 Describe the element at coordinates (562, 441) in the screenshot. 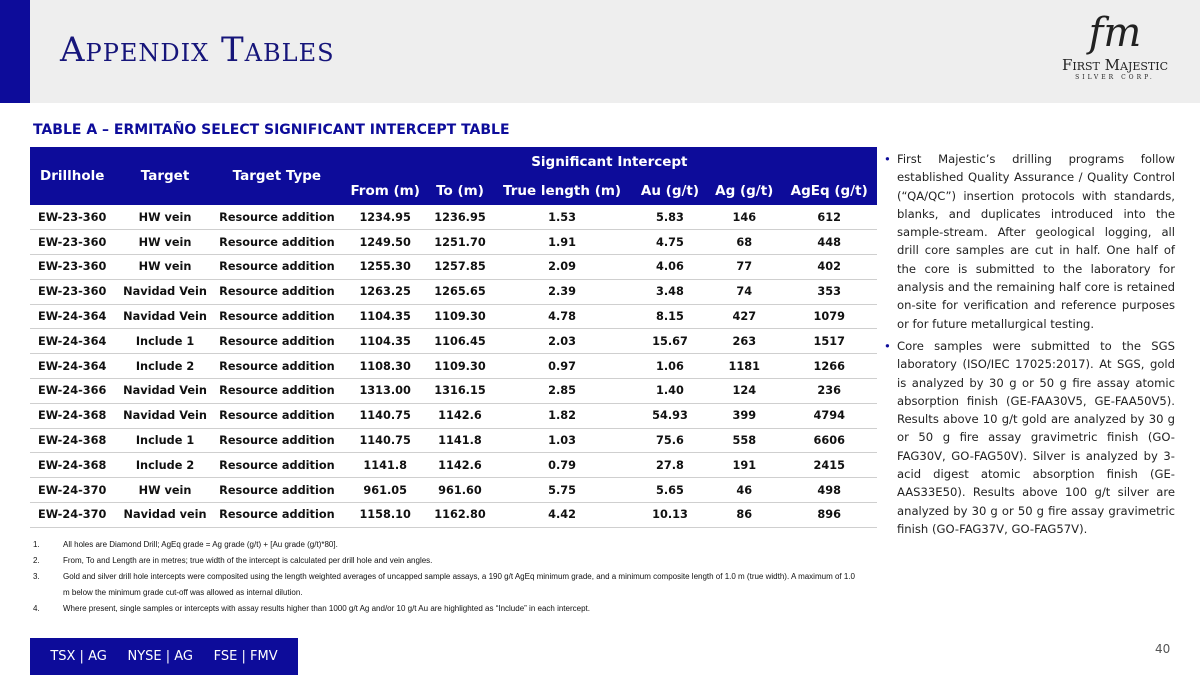

I see `table-cell: 1.03` at that location.